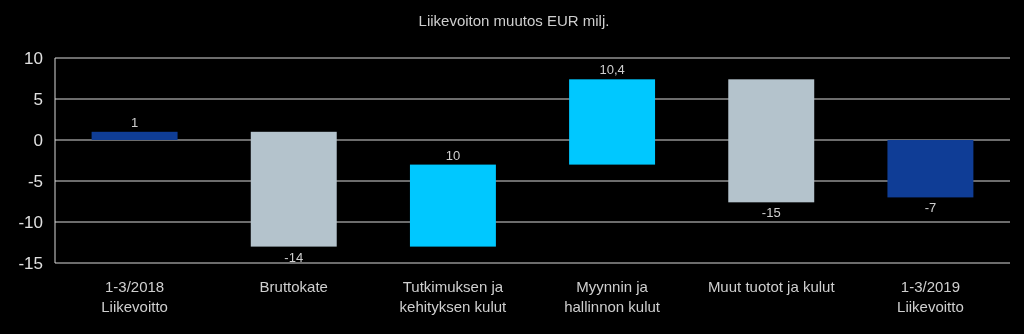  Describe the element at coordinates (293, 286) in the screenshot. I see `x-tick-label: Bruttokate` at that location.